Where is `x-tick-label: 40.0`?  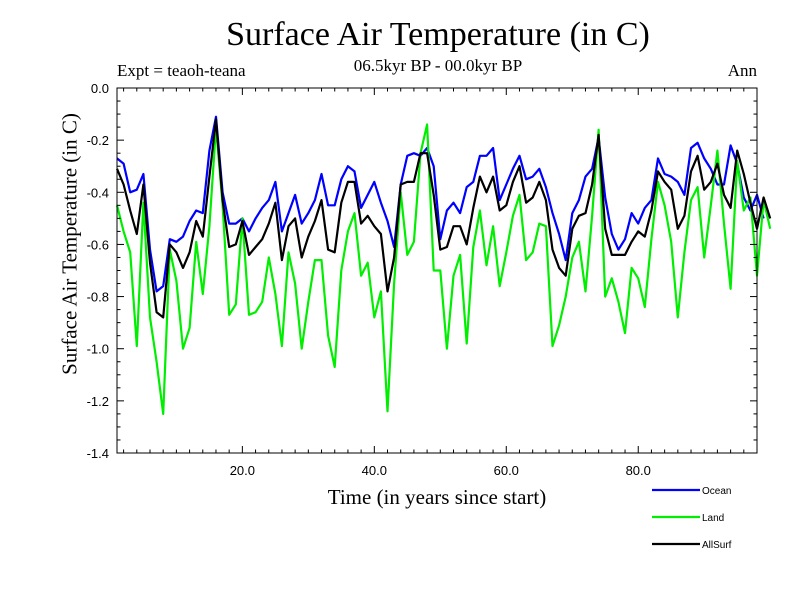 x-tick-label: 40.0 is located at coordinates (374, 470).